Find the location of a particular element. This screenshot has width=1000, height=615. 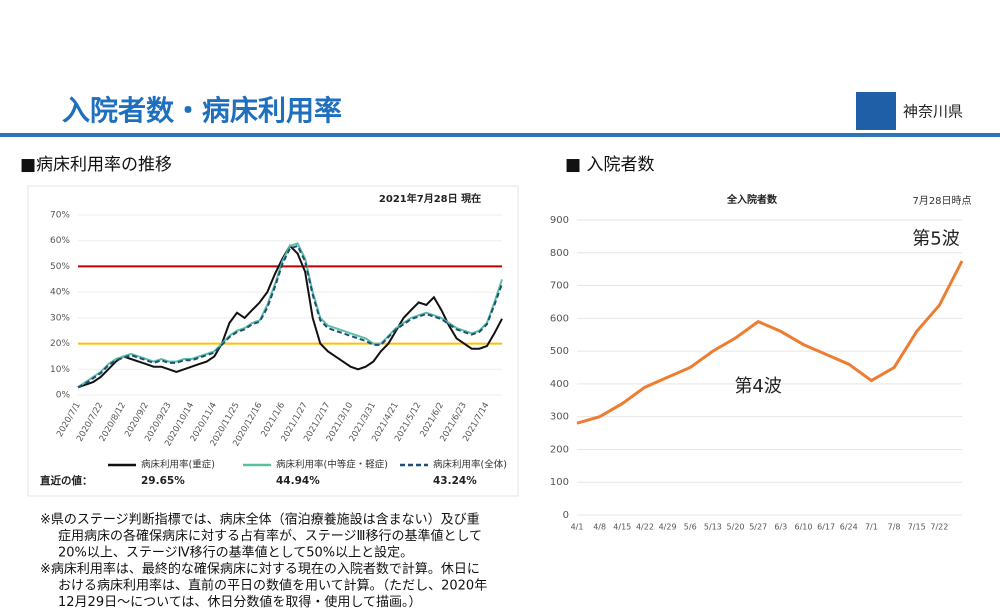

chart-annotation: 2021年7月28日 現在 is located at coordinates (430, 198).